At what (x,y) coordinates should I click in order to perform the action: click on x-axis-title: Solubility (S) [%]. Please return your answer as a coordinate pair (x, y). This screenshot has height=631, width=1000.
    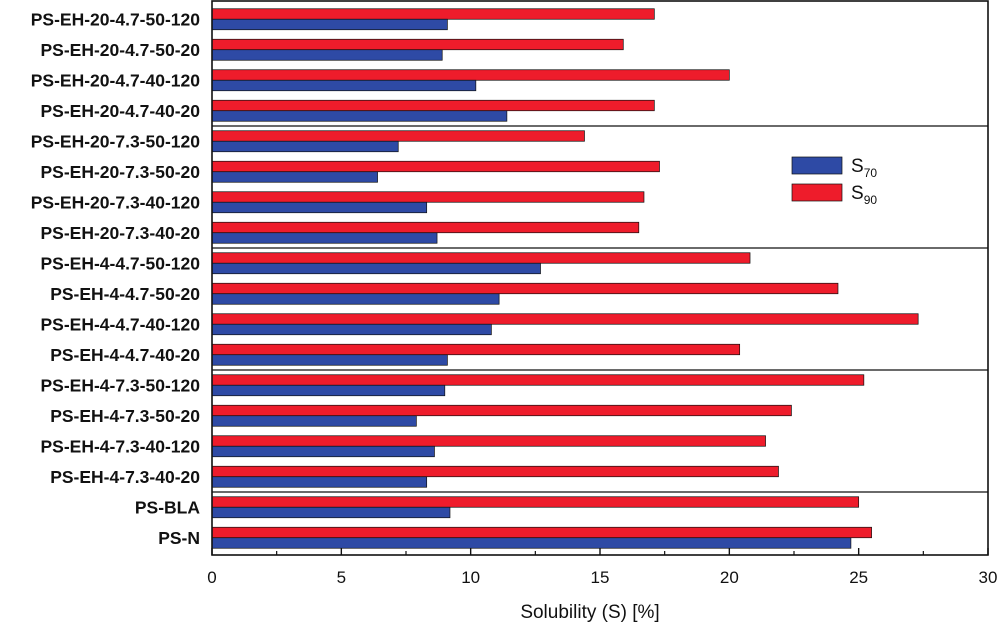
    Looking at the image, I should click on (589, 612).